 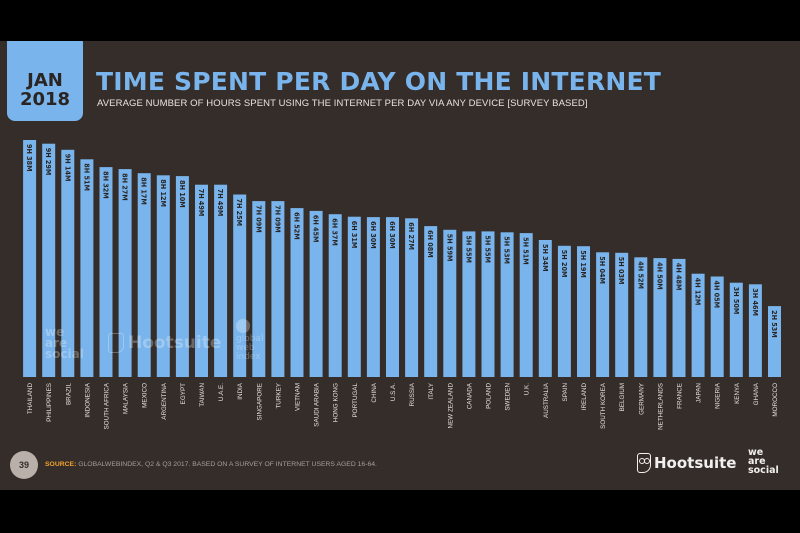 I want to click on bar-value-label: 5H 20M, so click(x=564, y=264).